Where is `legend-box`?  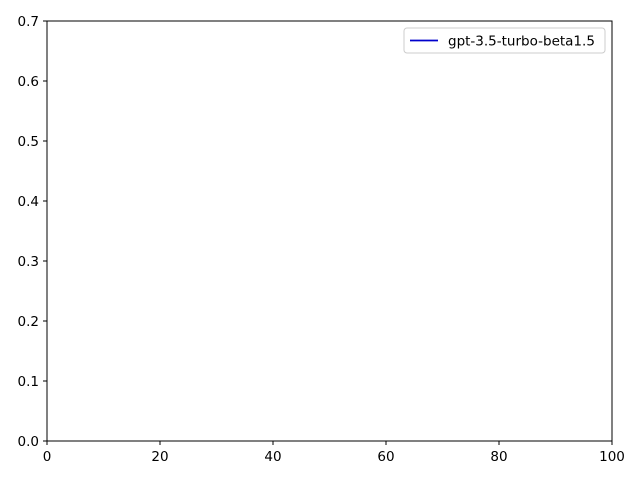
legend-box is located at coordinates (504, 40).